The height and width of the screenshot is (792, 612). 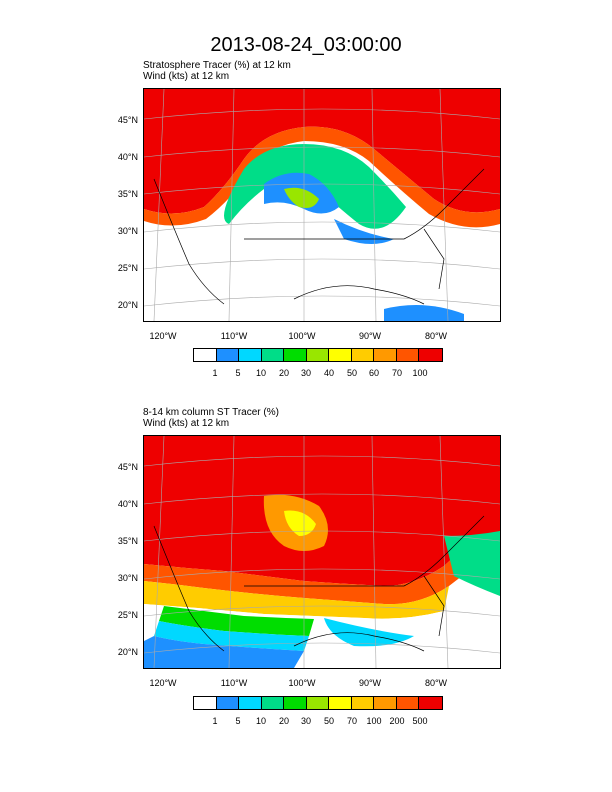 I want to click on p1-cb-3: 20, so click(x=283, y=373).